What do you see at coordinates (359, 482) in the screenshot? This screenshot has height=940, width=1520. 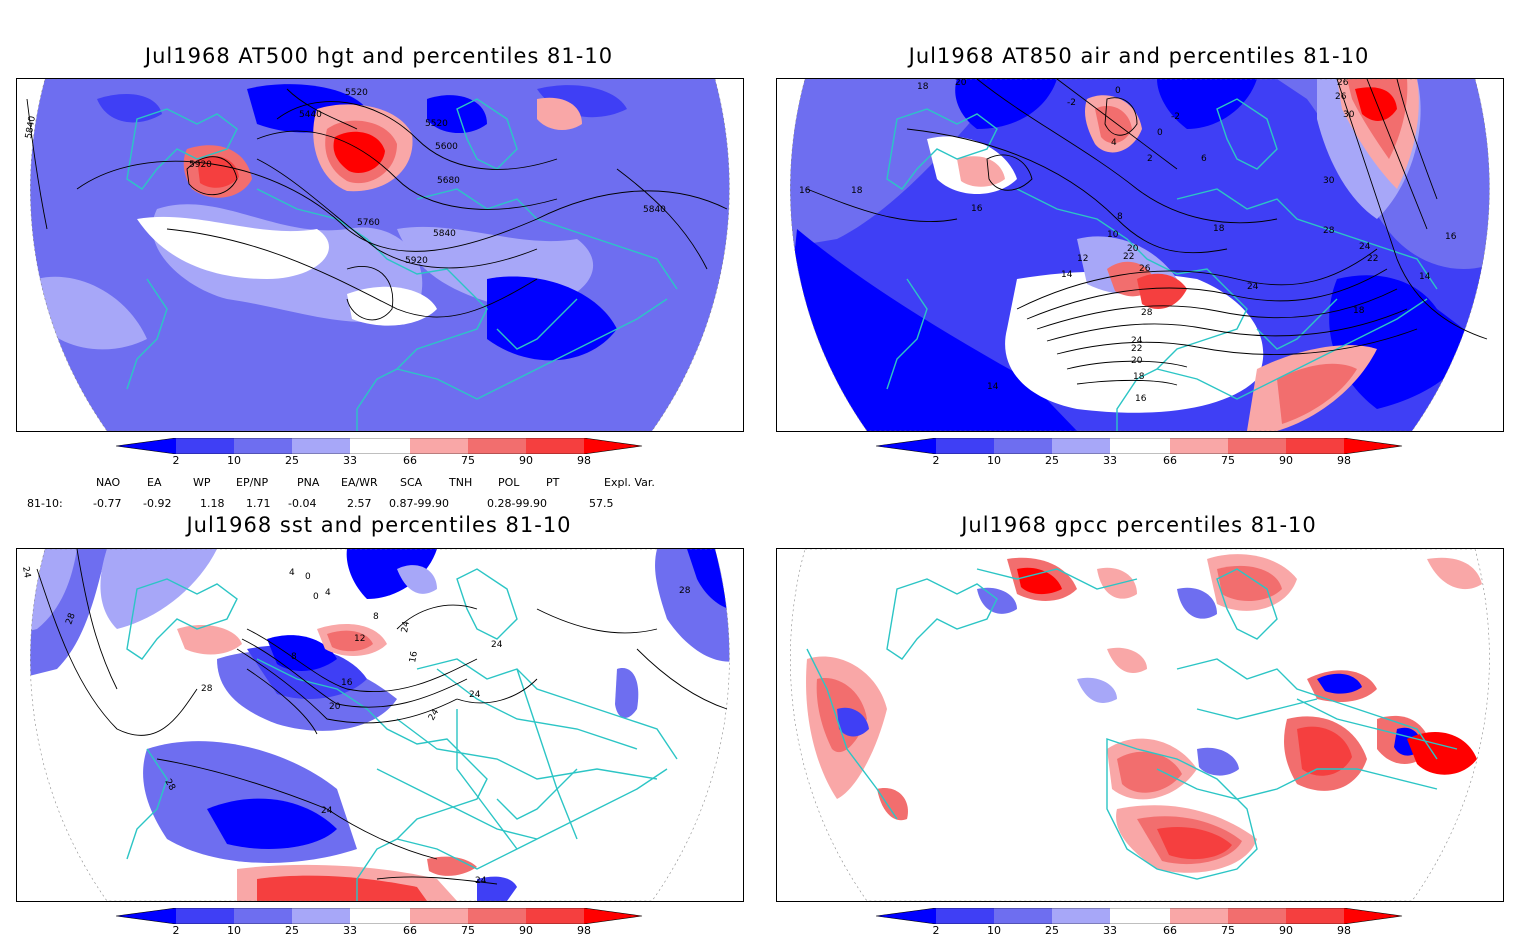 I see `index-header: EA/WR` at bounding box center [359, 482].